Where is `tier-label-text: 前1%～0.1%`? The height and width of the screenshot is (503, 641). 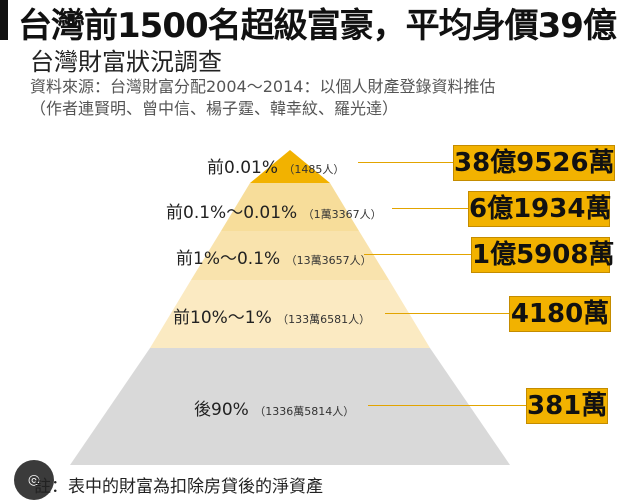 tier-label-text: 前1%～0.1% is located at coordinates (228, 259).